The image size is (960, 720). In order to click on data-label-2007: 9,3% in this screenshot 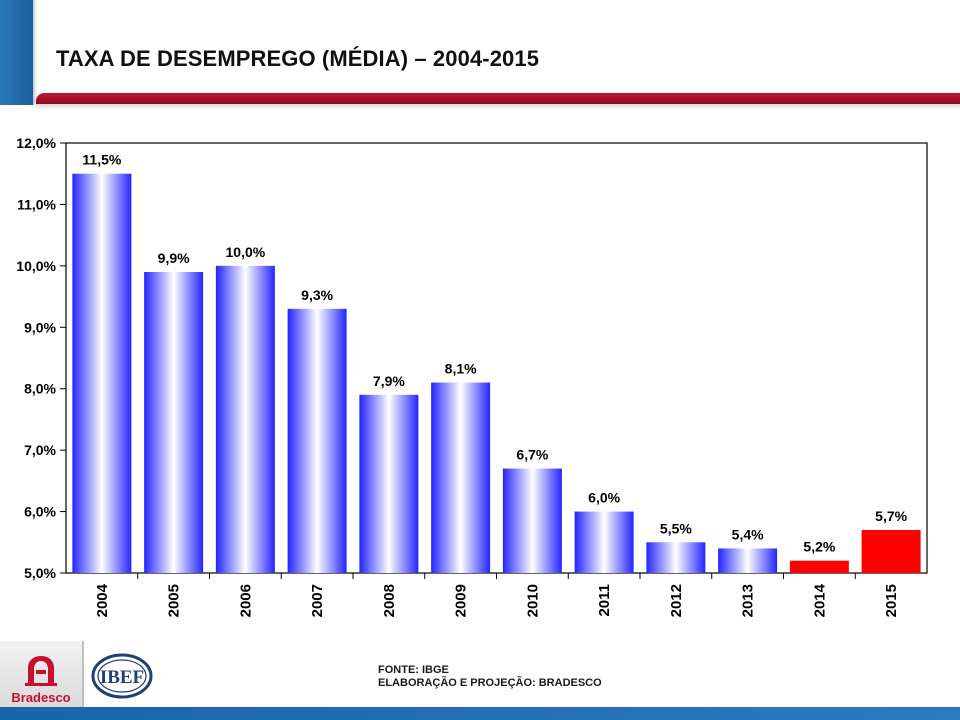, I will do `click(317, 295)`.